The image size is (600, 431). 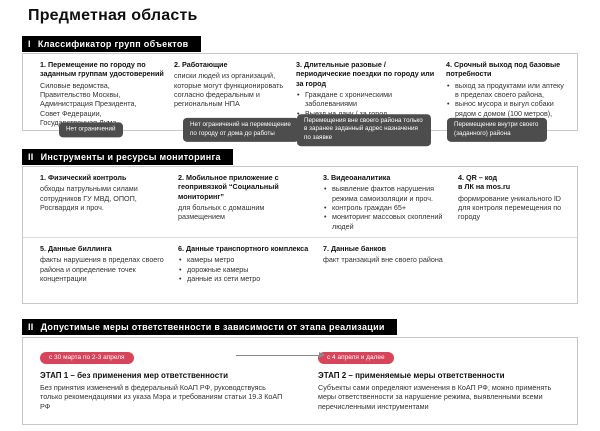 I want to click on card-title: 7. Данные банков, so click(x=355, y=248).